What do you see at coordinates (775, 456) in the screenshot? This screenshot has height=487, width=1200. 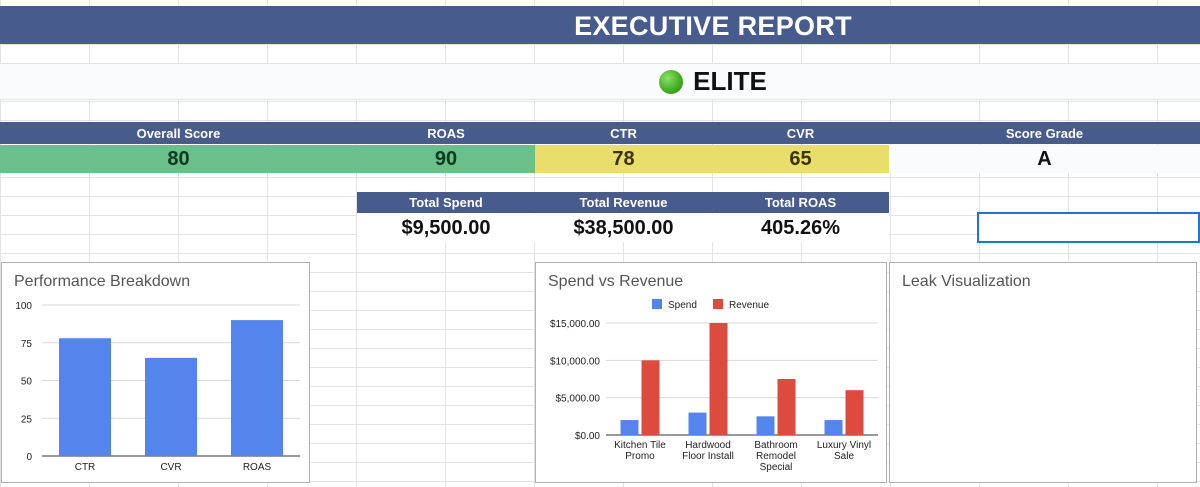 I see `x-tick-label: Bathroom Remodel Special` at bounding box center [775, 456].